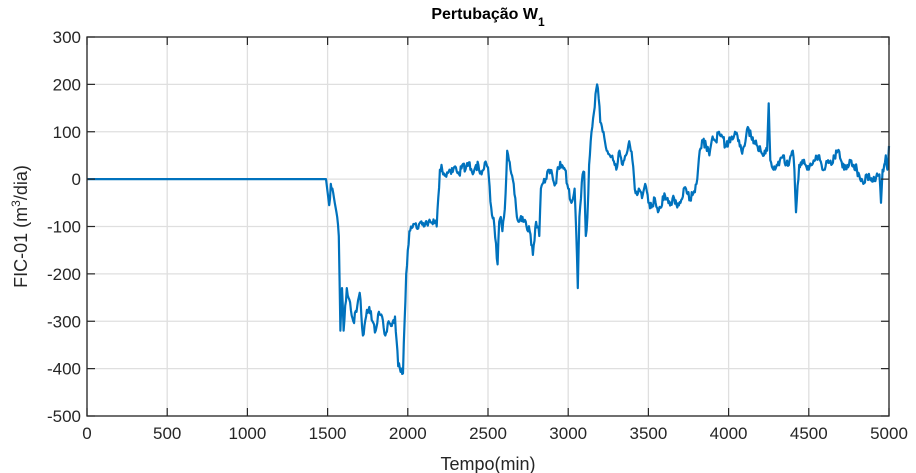  What do you see at coordinates (729, 433) in the screenshot?
I see `x-tick-label: 4000` at bounding box center [729, 433].